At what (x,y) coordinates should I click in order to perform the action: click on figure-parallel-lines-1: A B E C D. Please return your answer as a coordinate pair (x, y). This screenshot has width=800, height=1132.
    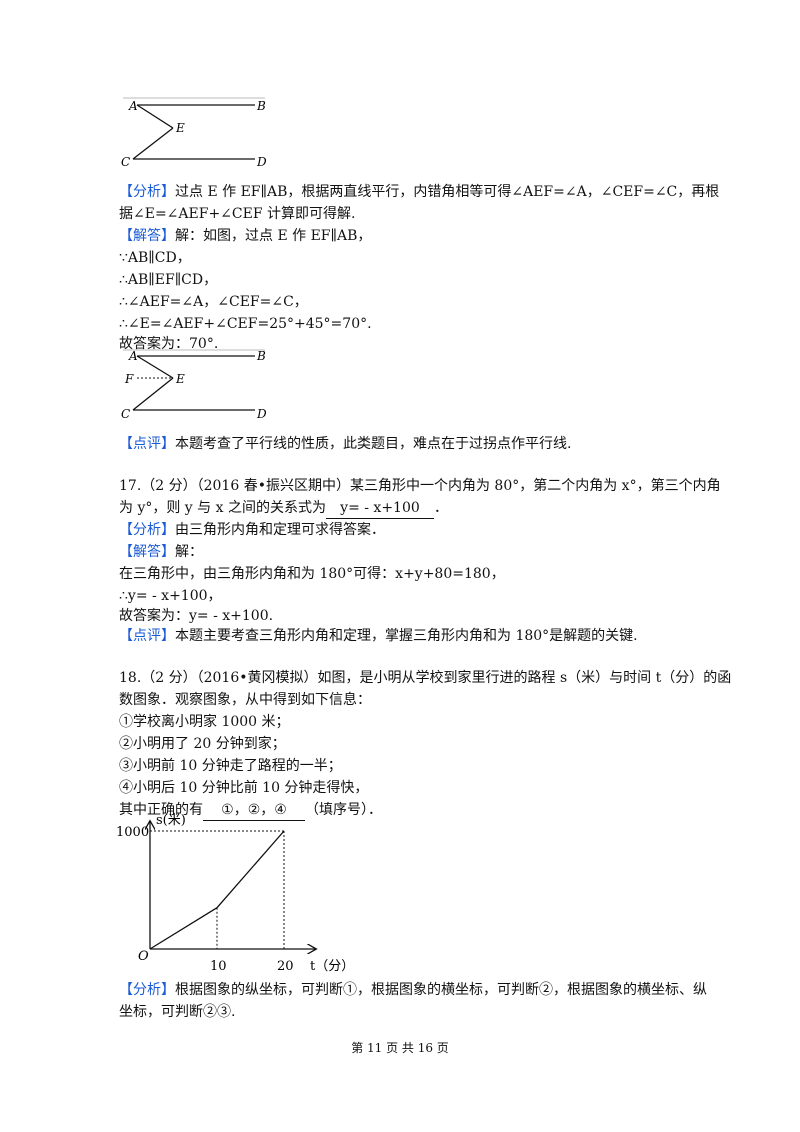
    Looking at the image, I should click on (194, 133).